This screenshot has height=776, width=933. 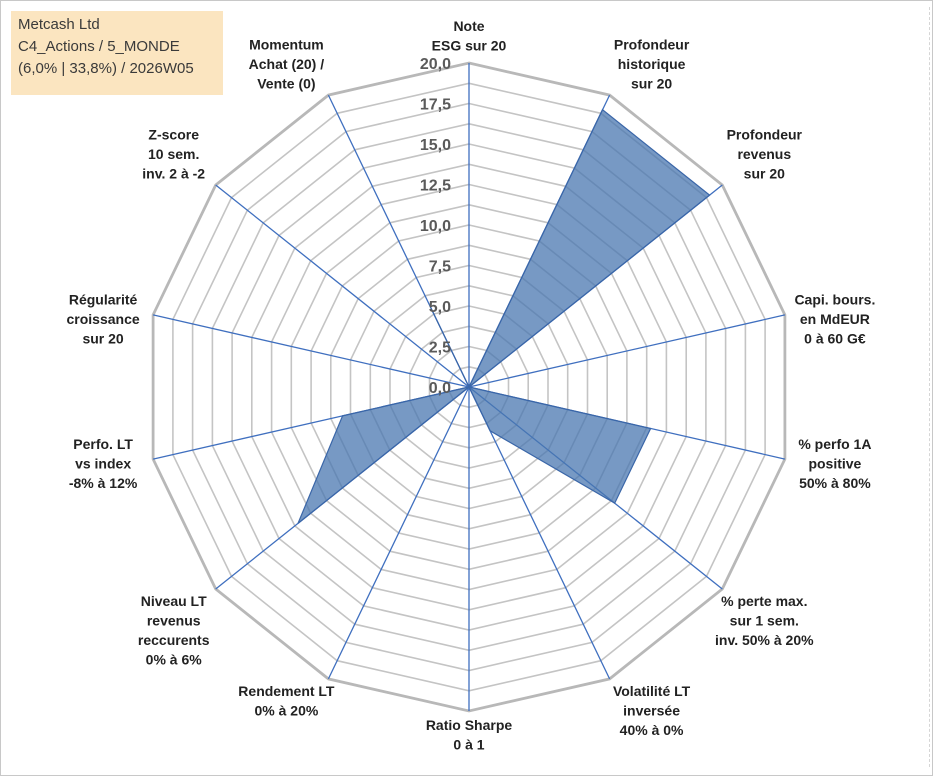 I want to click on category-label: Régularité croissance sur 20, so click(x=103, y=319).